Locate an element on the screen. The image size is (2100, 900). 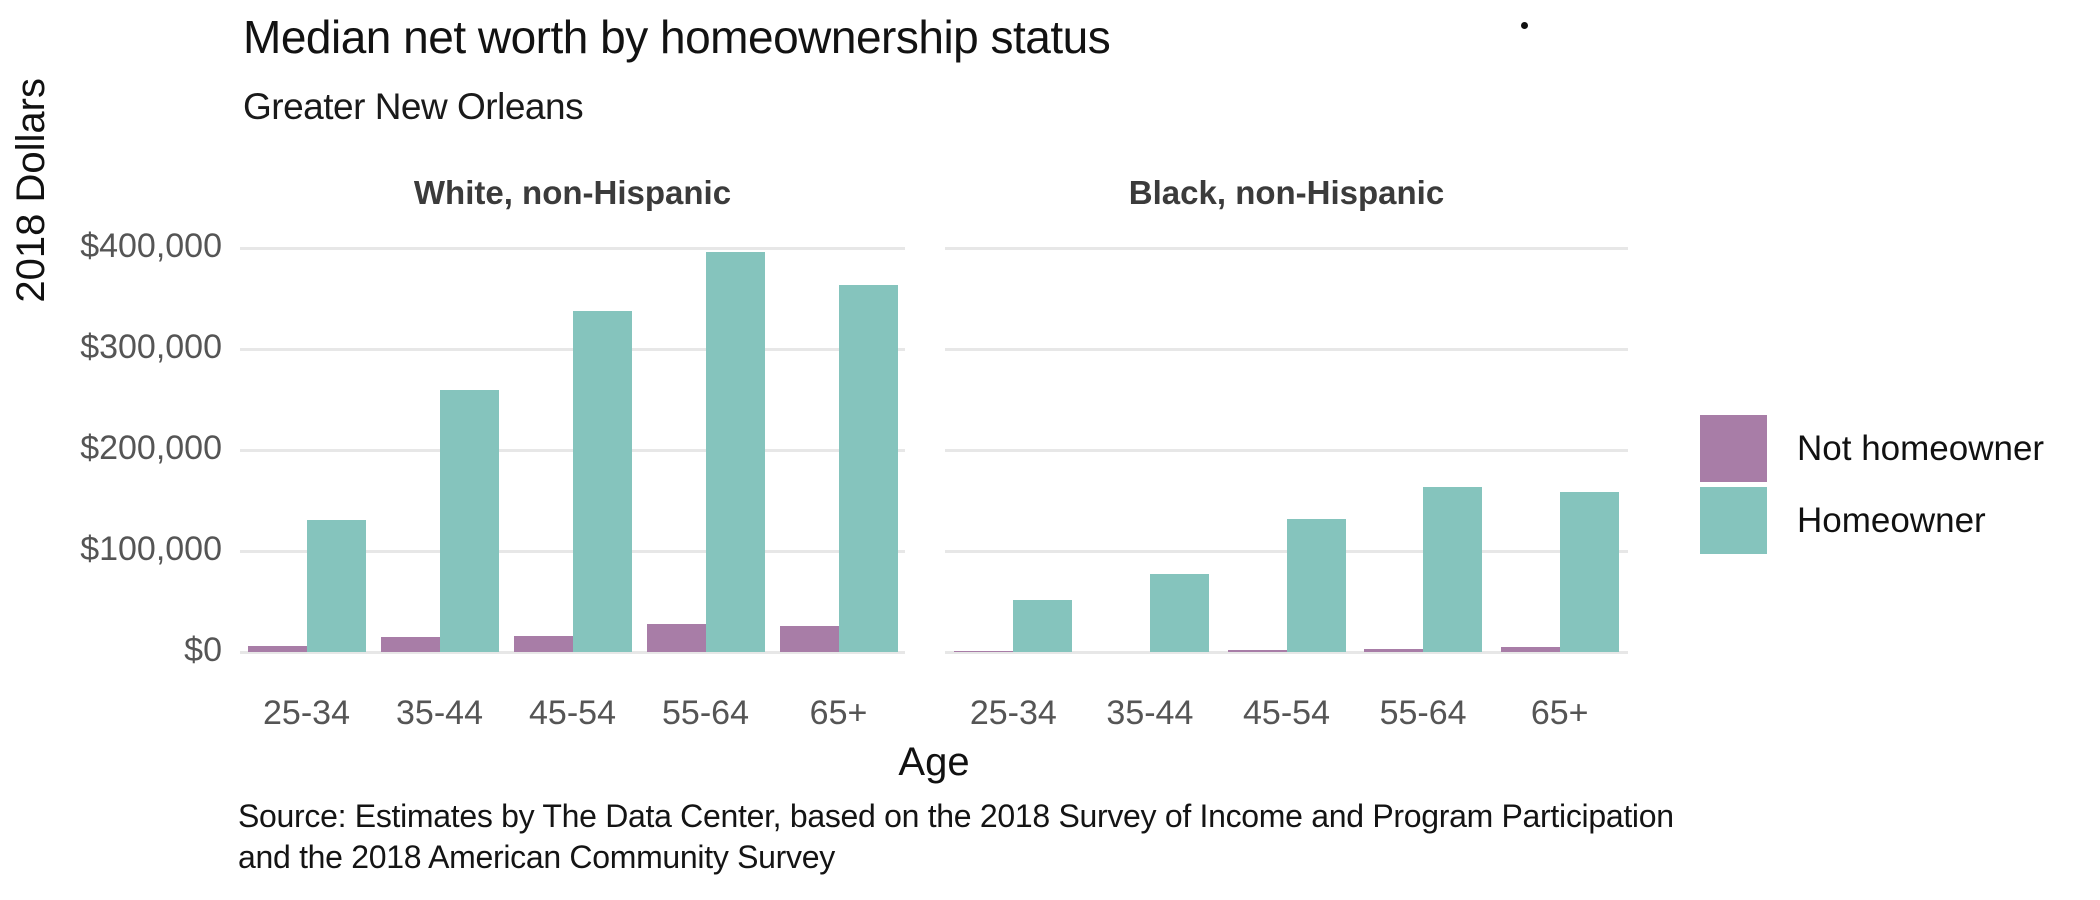
legend-label-not-homeowner: Not homeowner is located at coordinates (1921, 448).